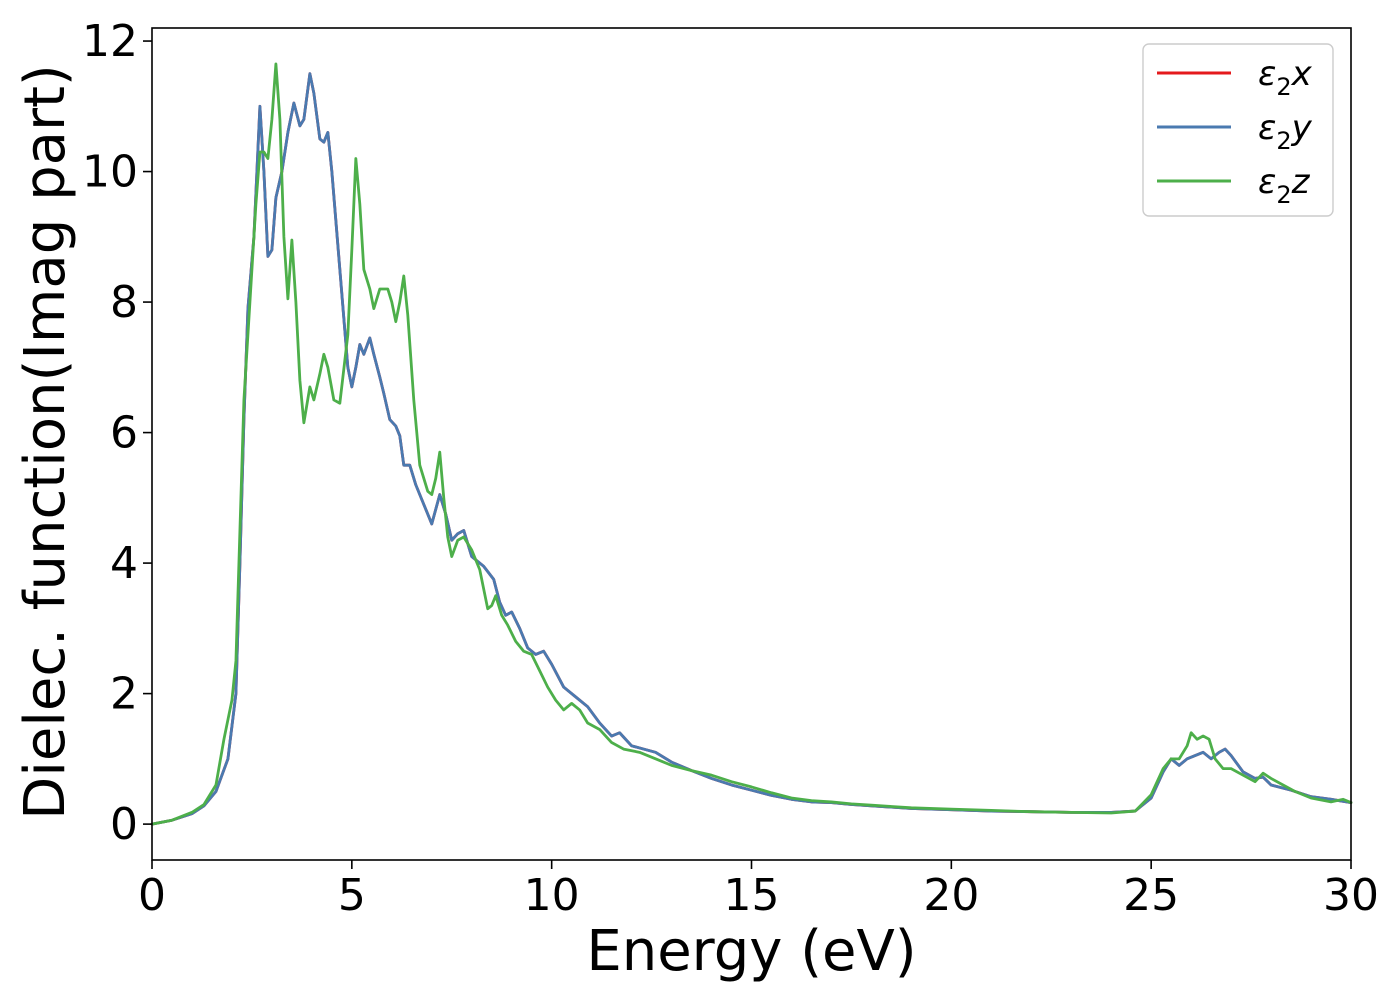 Image resolution: width=1400 pixels, height=1000 pixels. What do you see at coordinates (124, 302) in the screenshot?
I see `y-tick-label: 8` at bounding box center [124, 302].